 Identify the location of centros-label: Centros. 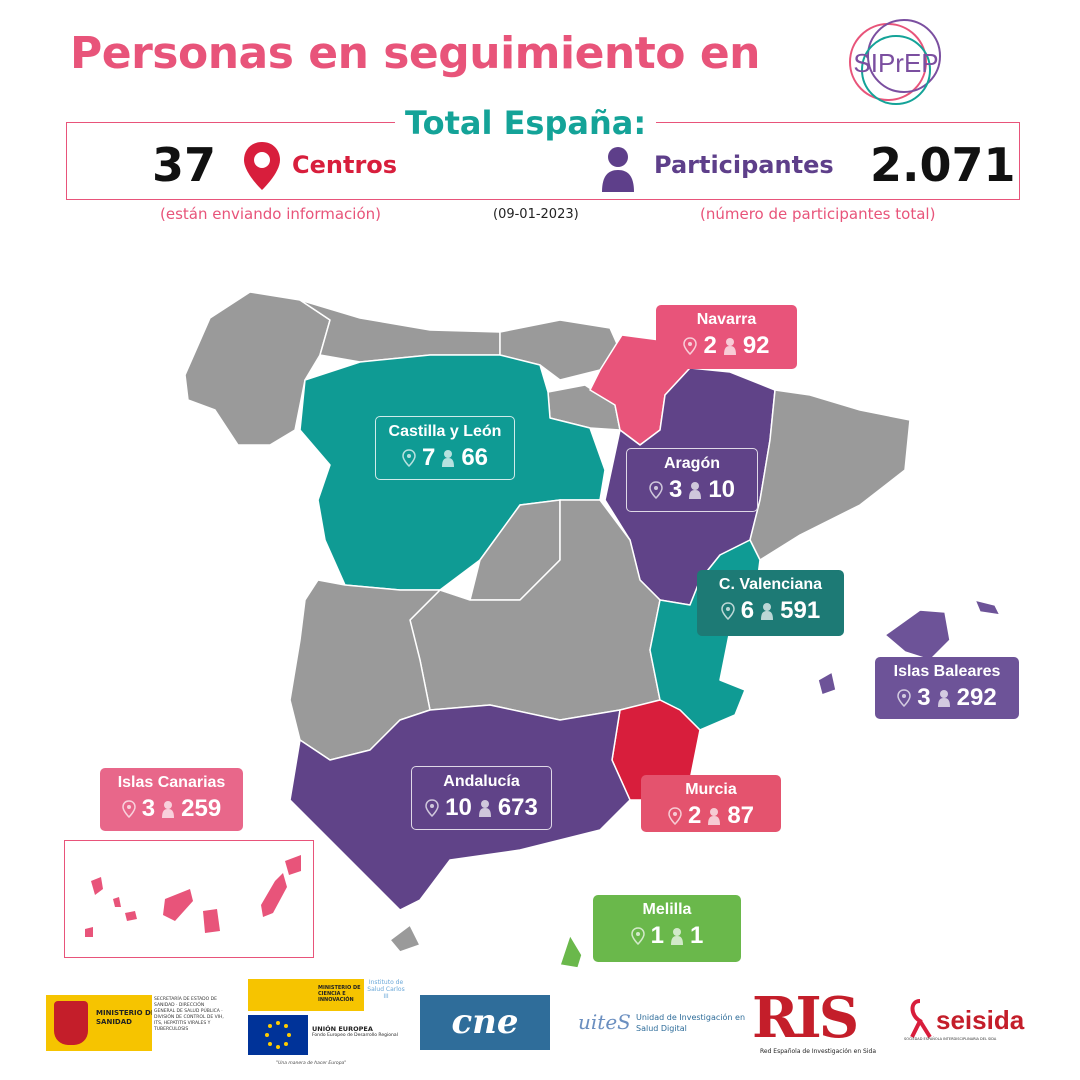
(345, 165).